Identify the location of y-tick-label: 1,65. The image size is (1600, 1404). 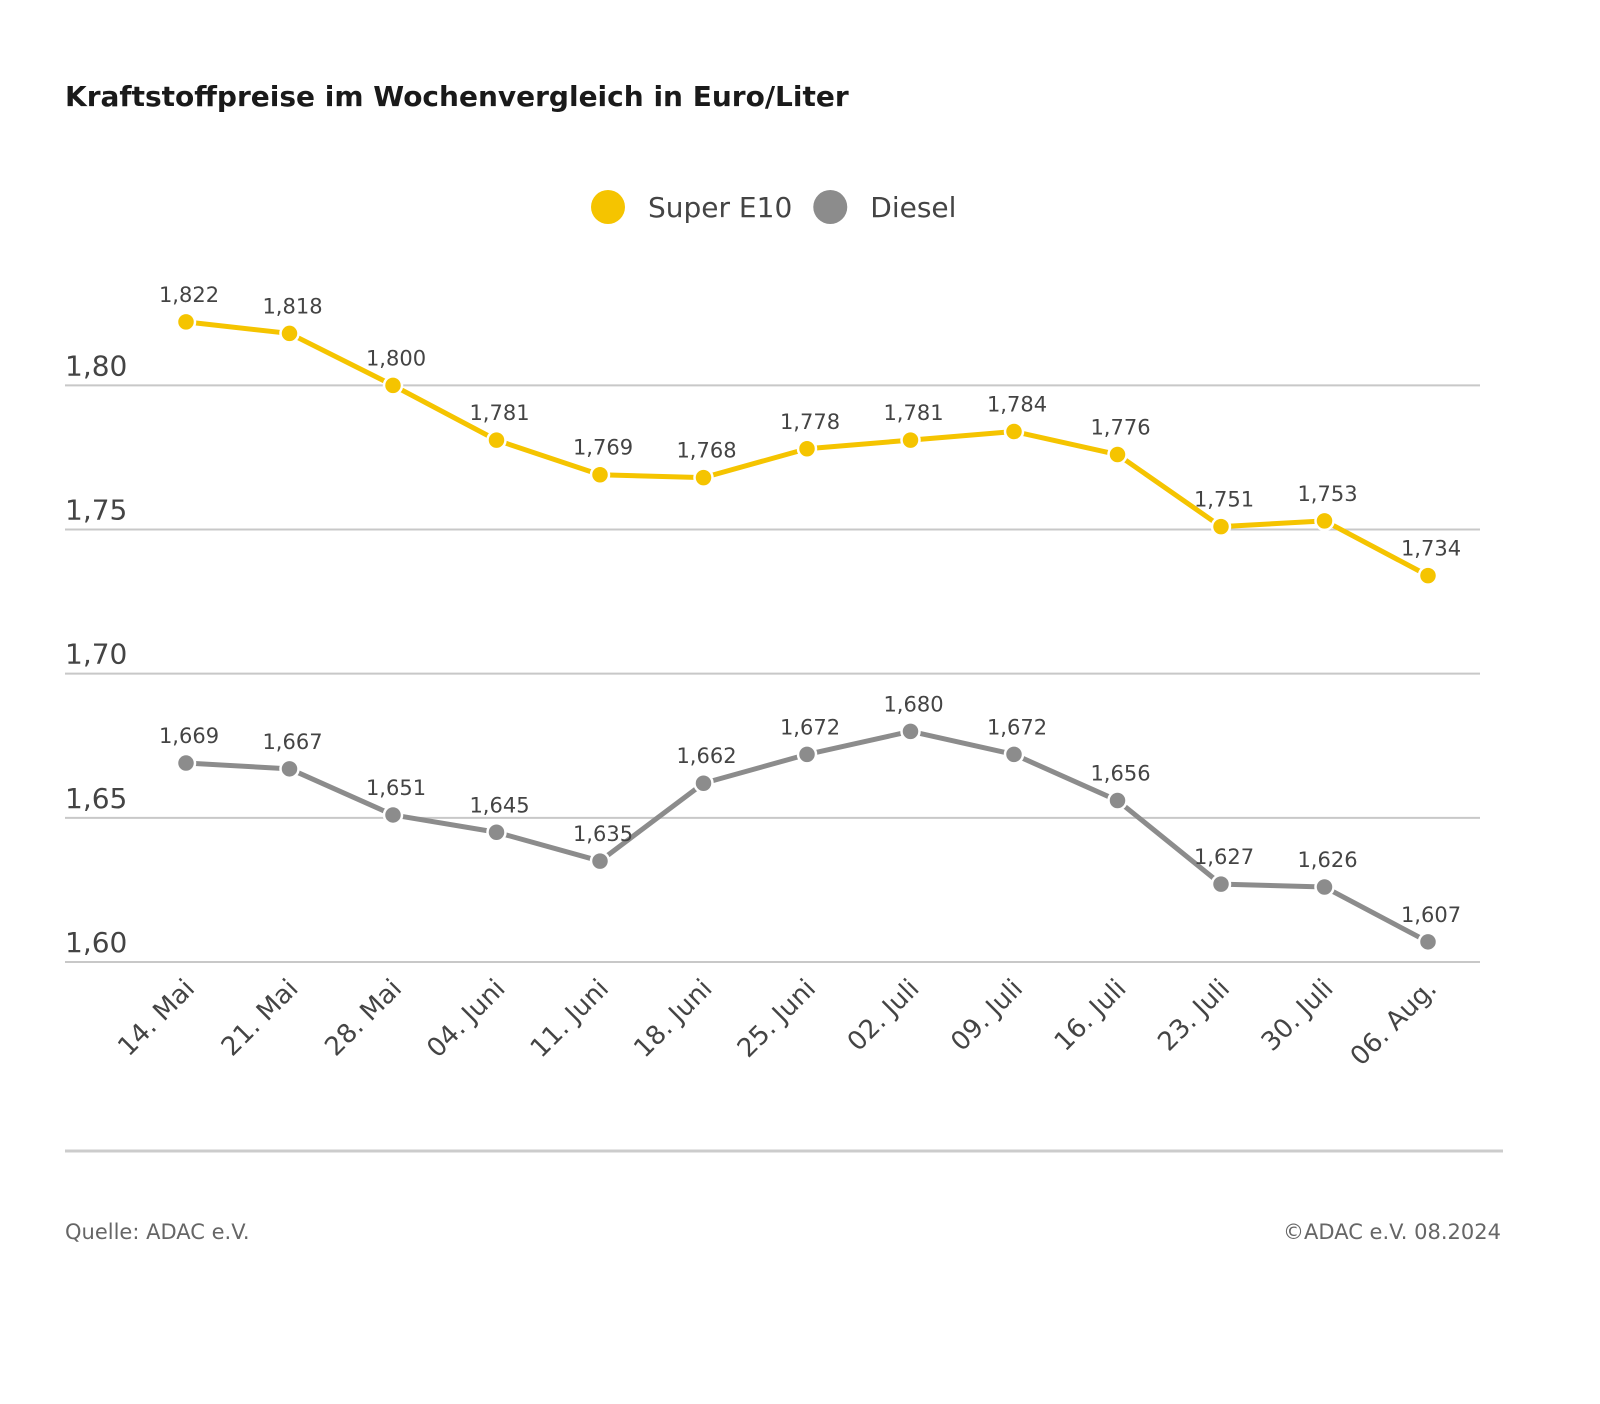
(96, 798).